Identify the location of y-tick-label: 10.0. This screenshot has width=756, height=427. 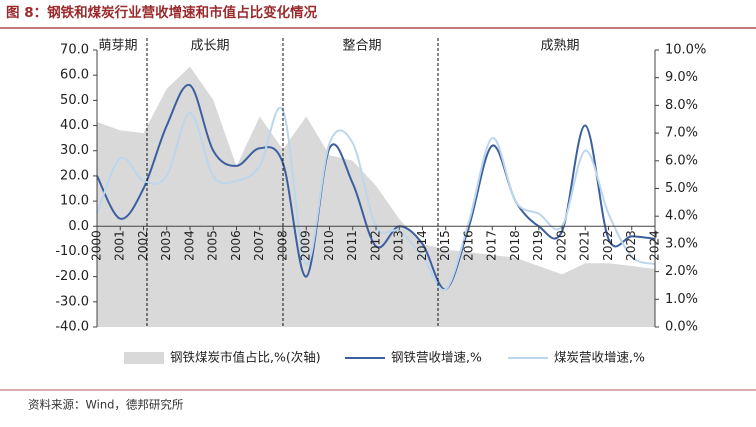
(74, 201).